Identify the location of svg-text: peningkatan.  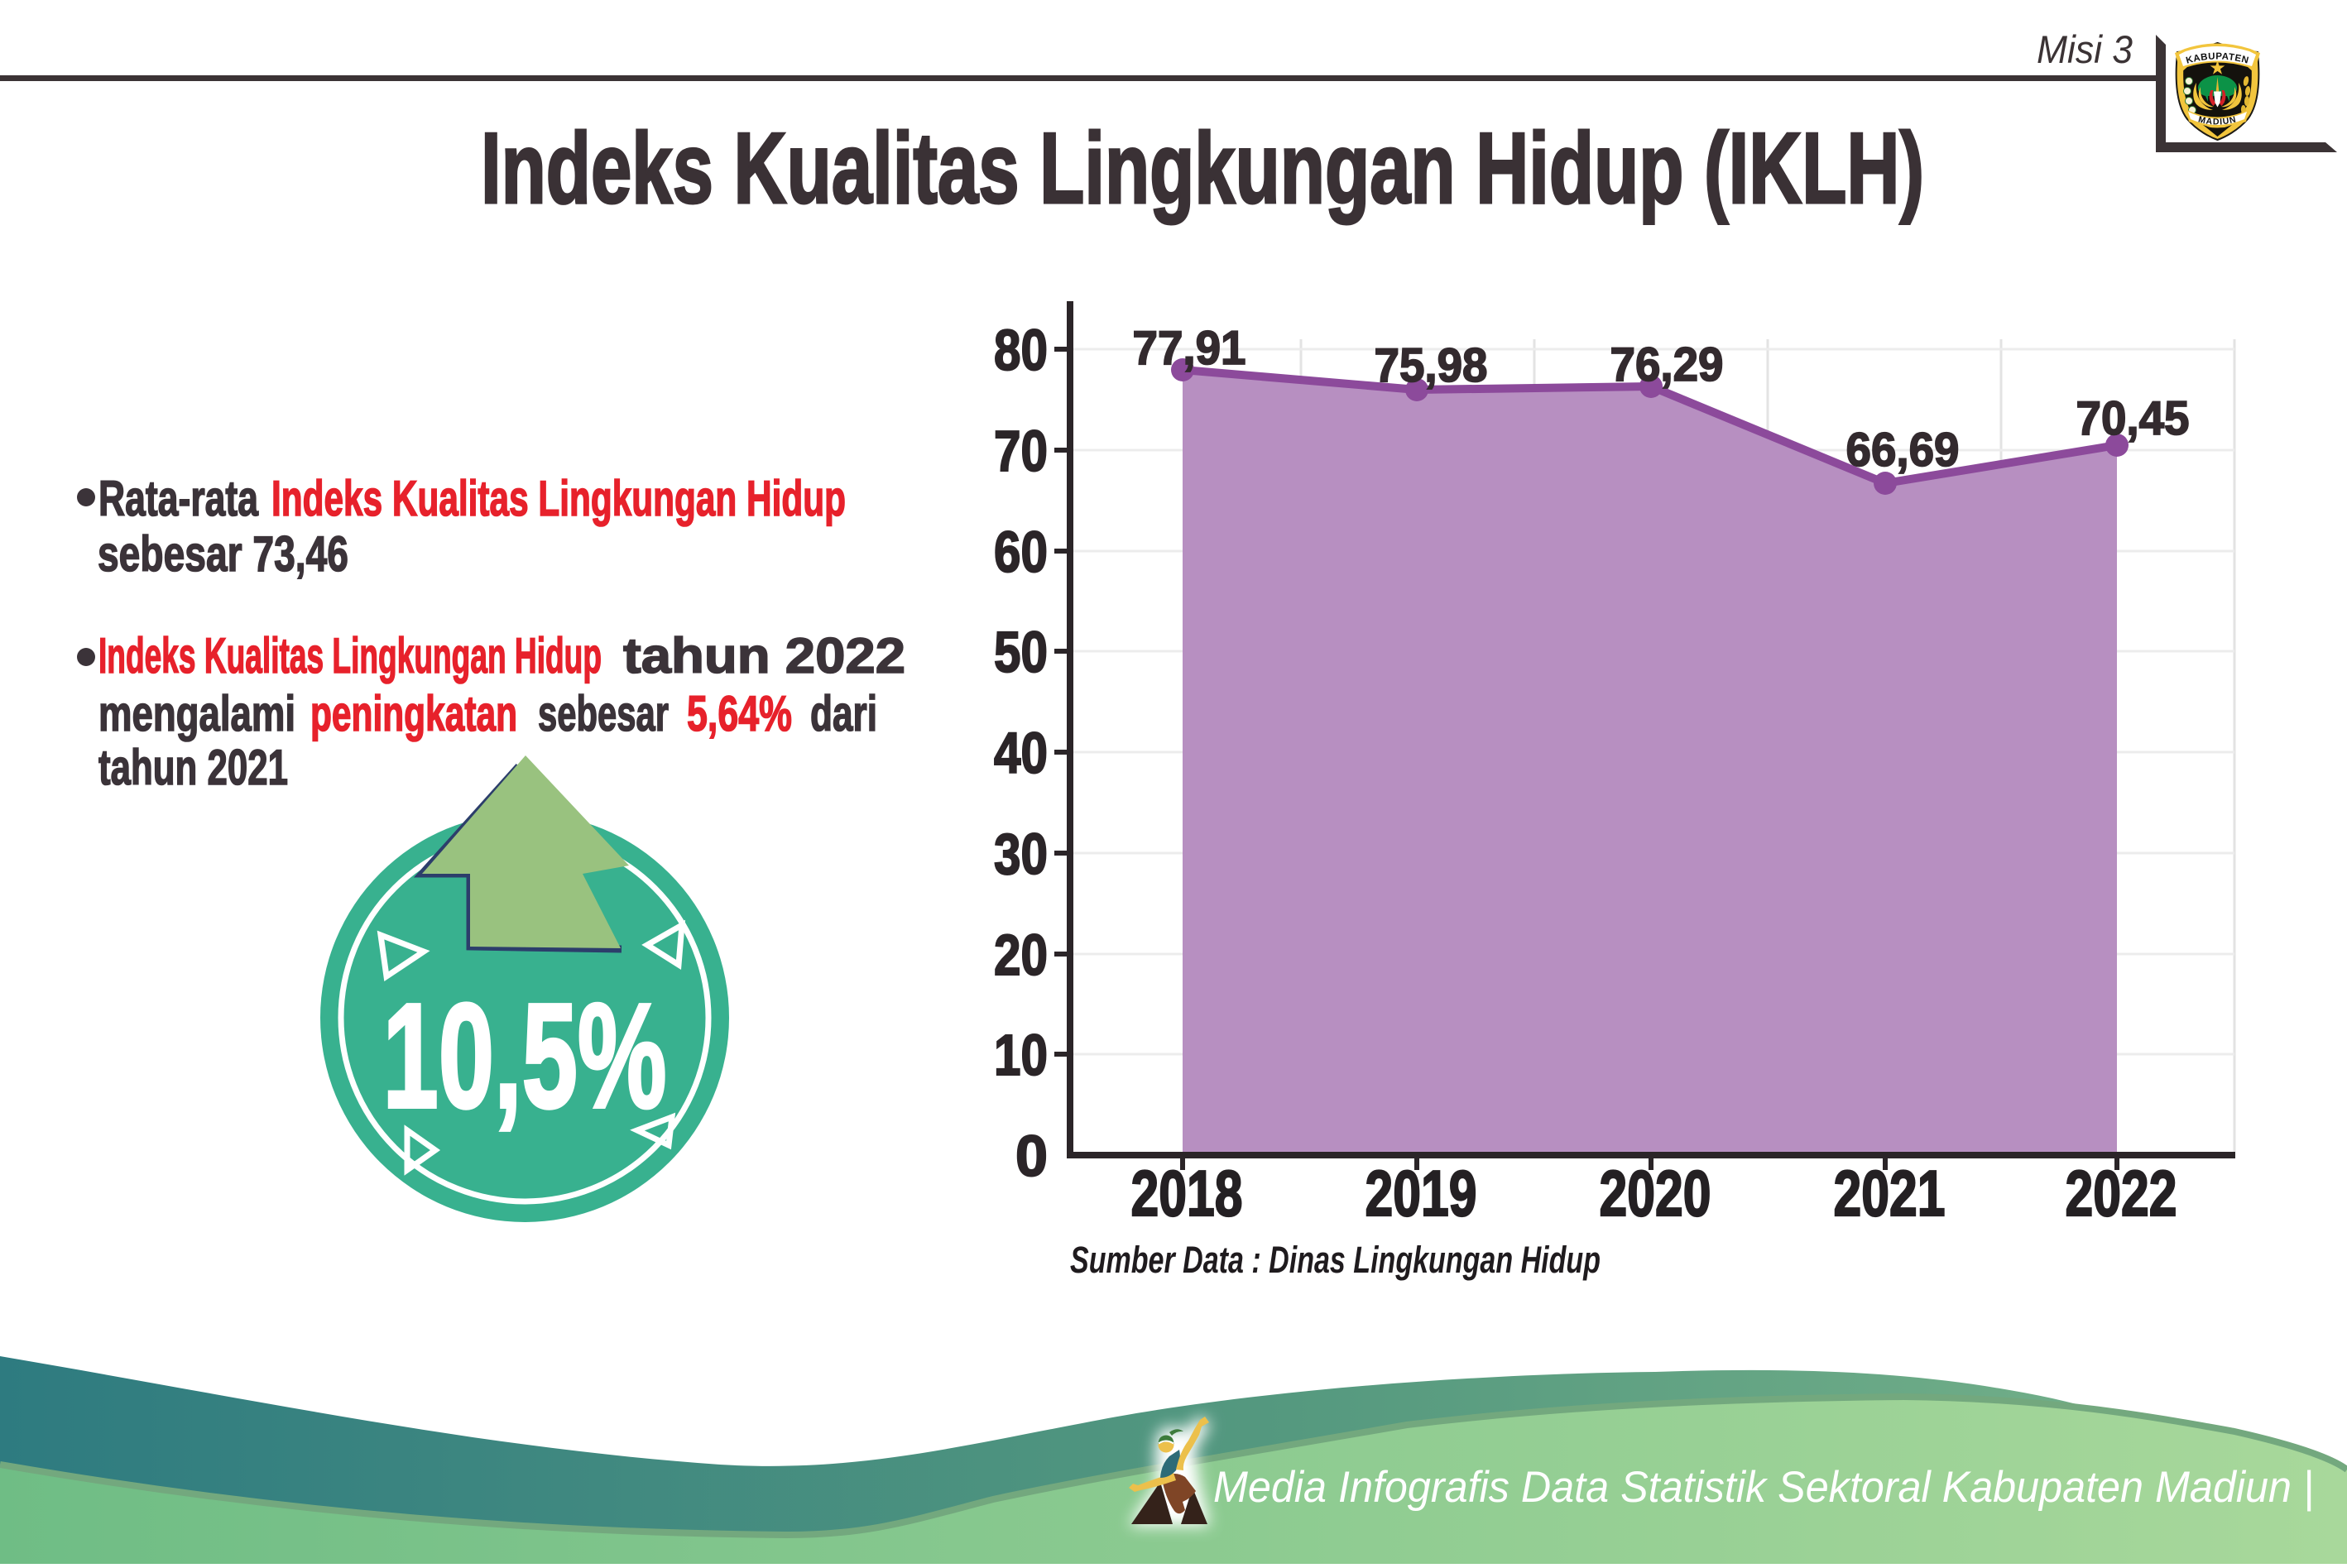
(413, 714).